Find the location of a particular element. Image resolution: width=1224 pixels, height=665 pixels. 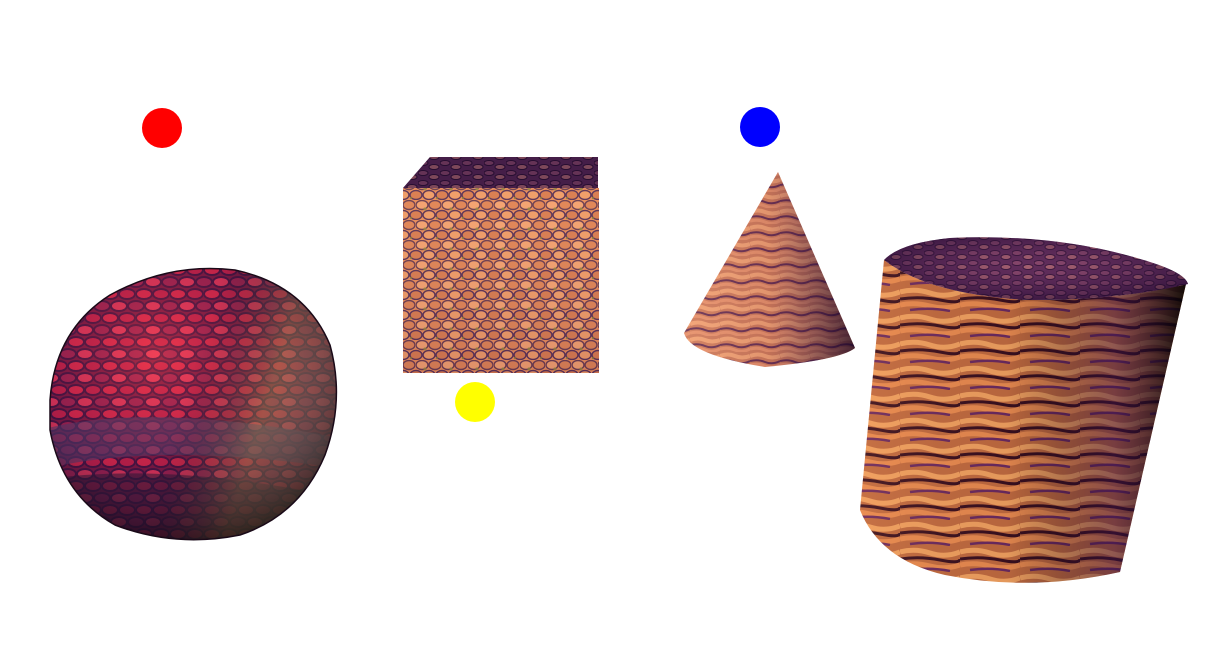

textured-cone is located at coordinates (769, 269).